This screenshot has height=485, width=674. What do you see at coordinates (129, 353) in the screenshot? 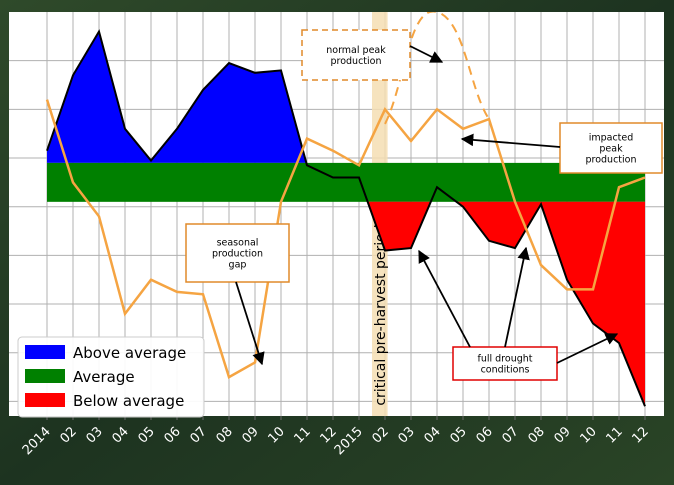
I see `legend-label: Above average` at bounding box center [129, 353].